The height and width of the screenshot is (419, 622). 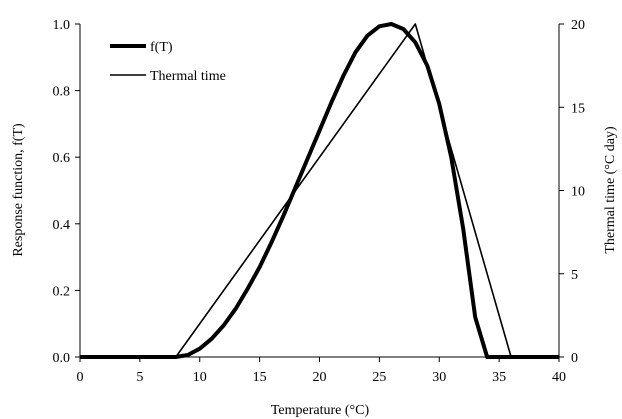 What do you see at coordinates (379, 377) in the screenshot?
I see `x-tick-label: 25` at bounding box center [379, 377].